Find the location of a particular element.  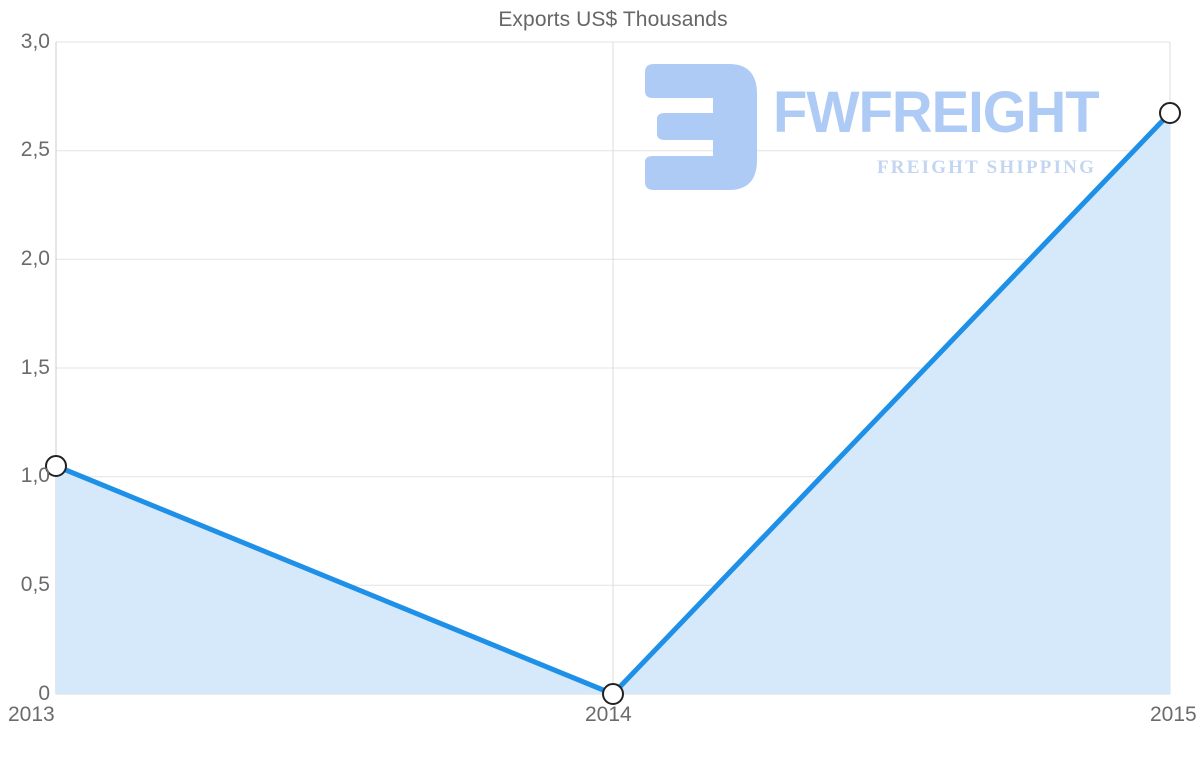

y-tick-label-1: 1,0 is located at coordinates (35, 475).